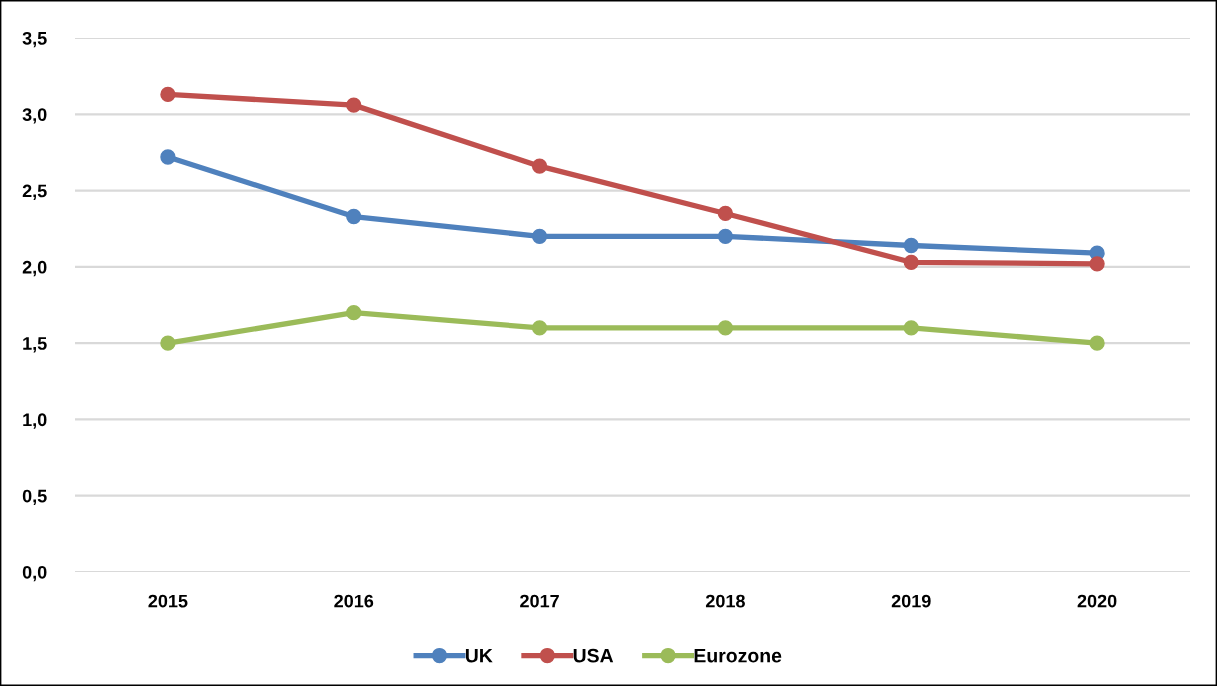 The image size is (1217, 686). I want to click on x-tick-label: 2016, so click(354, 601).